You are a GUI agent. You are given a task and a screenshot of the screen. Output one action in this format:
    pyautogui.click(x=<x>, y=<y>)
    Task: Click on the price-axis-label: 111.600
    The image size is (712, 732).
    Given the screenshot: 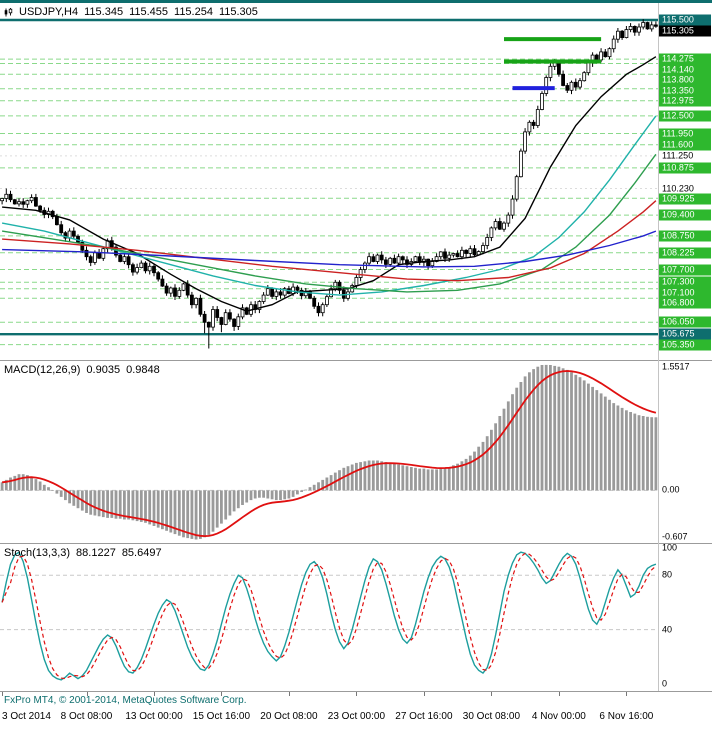 What is the action you would take?
    pyautogui.click(x=685, y=145)
    